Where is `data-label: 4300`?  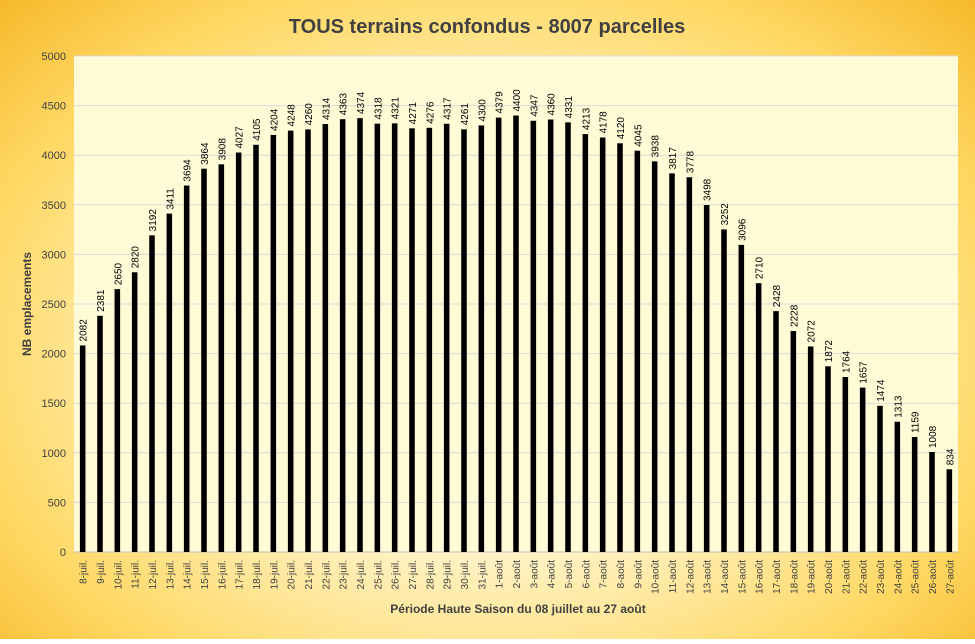
data-label: 4300 is located at coordinates (482, 110).